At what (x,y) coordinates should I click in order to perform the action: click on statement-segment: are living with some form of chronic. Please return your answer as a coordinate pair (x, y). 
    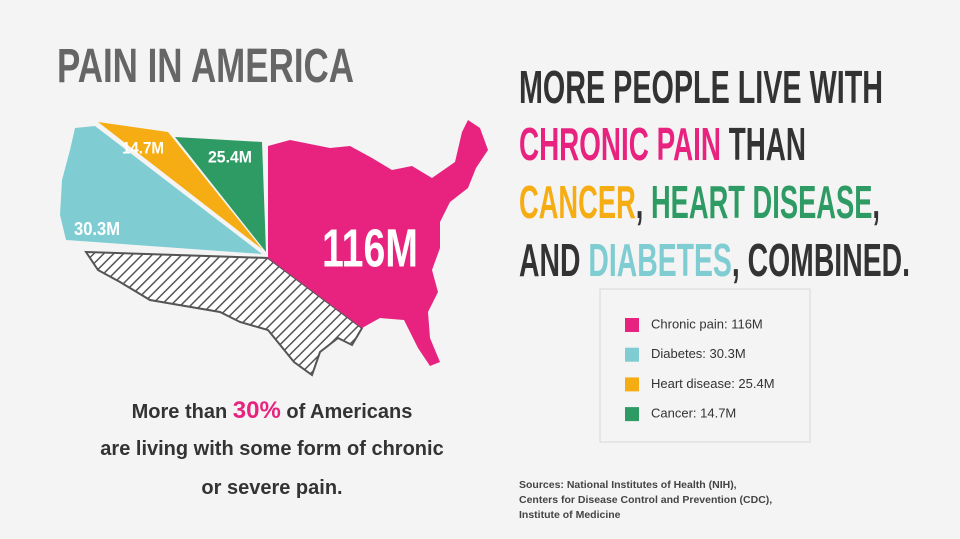
    Looking at the image, I should click on (271, 449).